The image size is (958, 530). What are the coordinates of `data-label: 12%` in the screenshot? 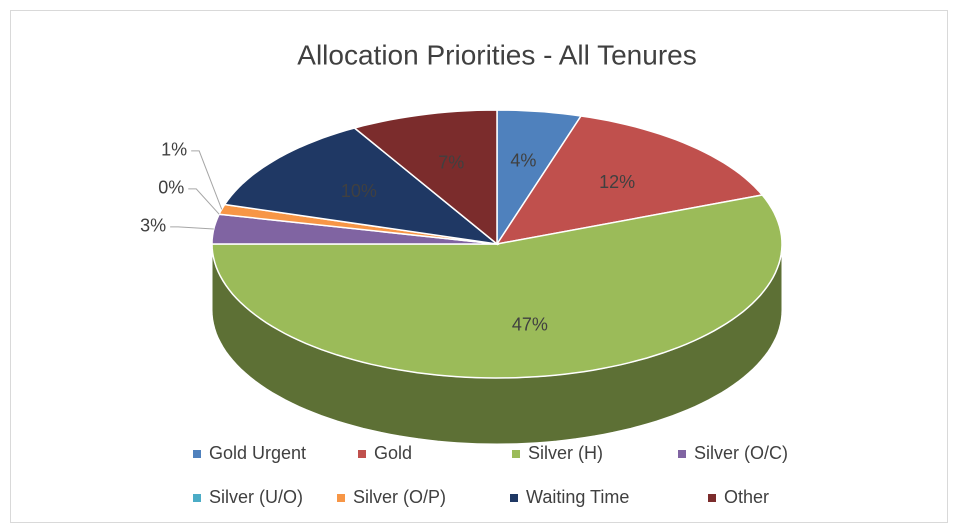 It's located at (617, 182).